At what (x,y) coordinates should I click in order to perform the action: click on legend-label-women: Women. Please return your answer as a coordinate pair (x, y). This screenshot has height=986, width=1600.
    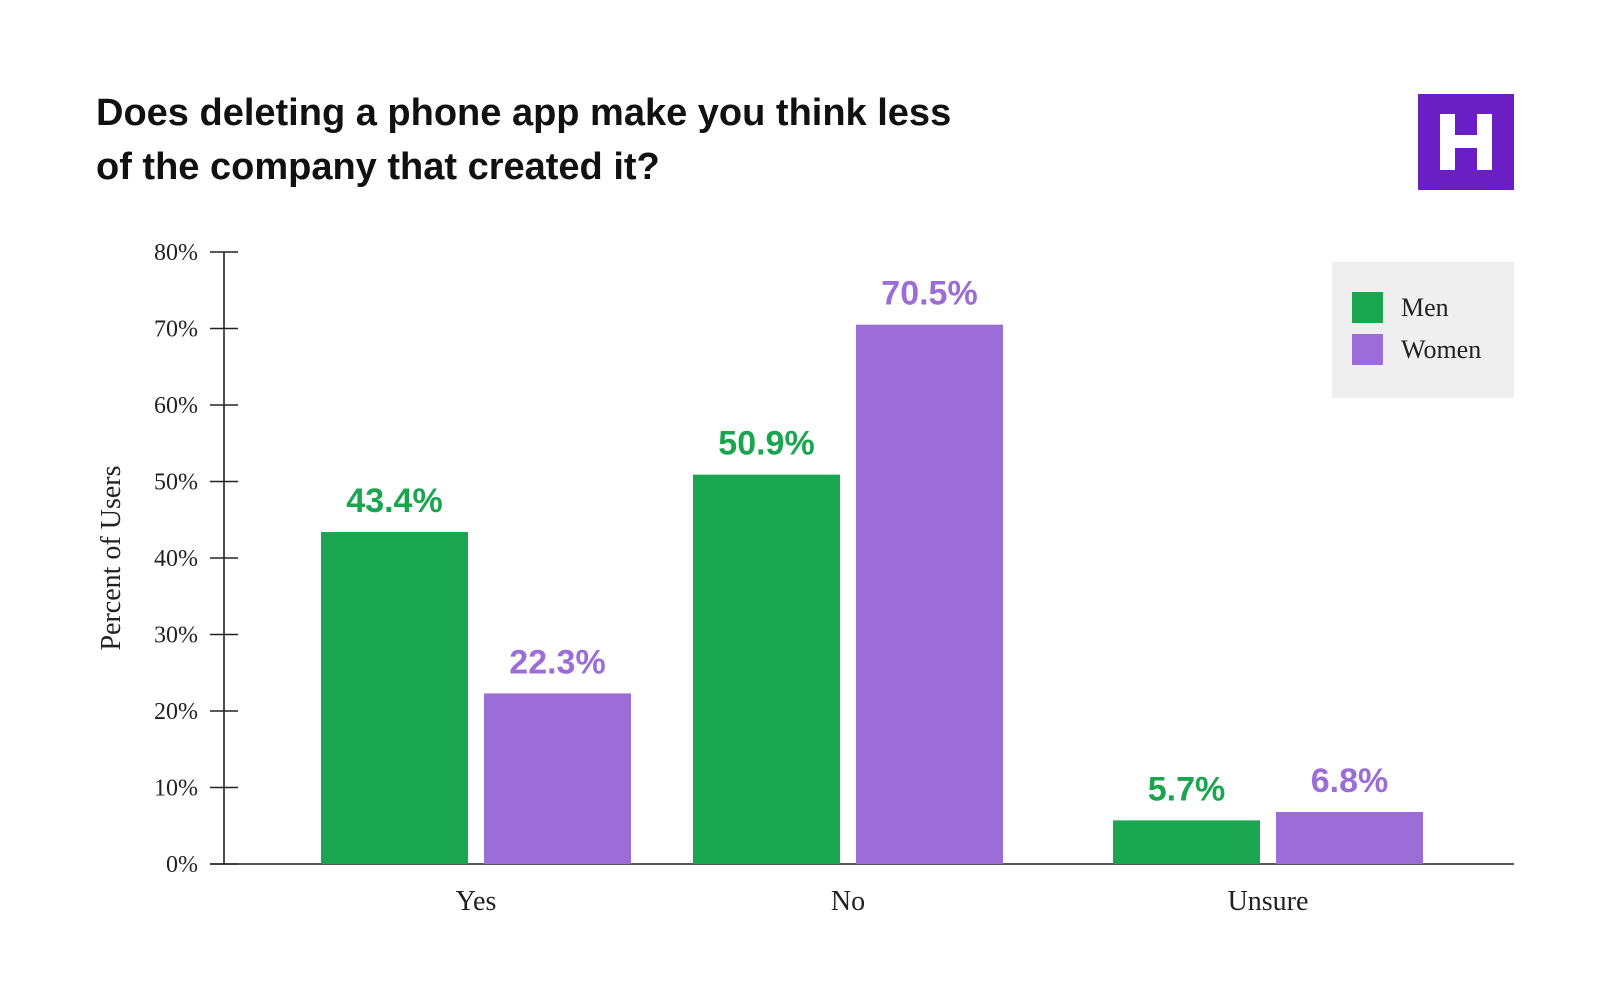
    Looking at the image, I should click on (1441, 349).